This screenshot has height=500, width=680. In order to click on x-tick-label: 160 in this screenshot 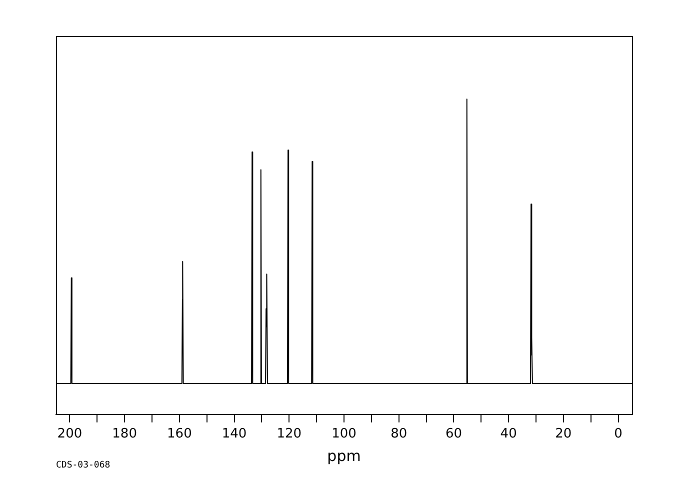, I will do `click(179, 434)`.